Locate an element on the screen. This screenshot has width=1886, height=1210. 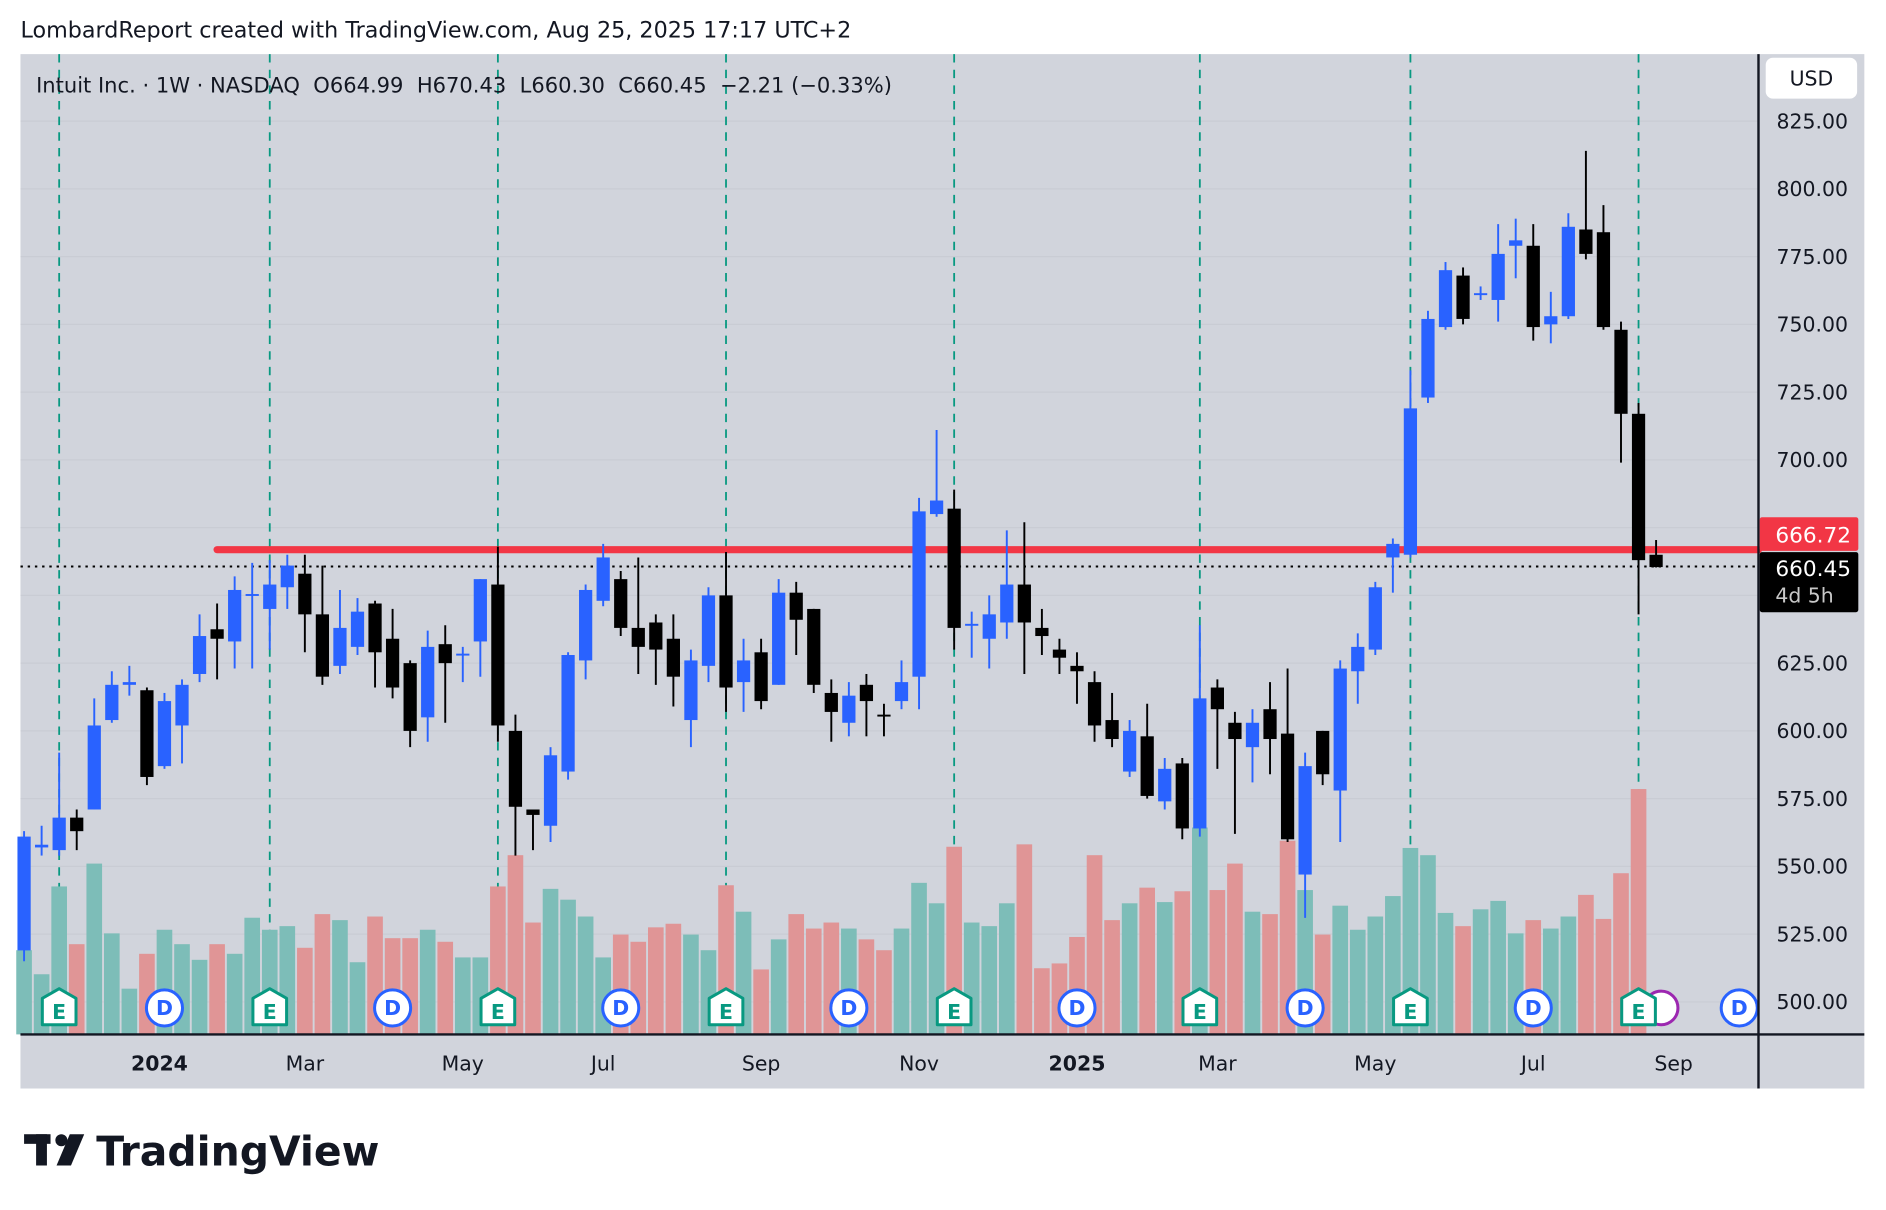
time-axis: 2024 Mar May Jul Sep Nov 2025 Mar May Jul Sep is located at coordinates (912, 1063).